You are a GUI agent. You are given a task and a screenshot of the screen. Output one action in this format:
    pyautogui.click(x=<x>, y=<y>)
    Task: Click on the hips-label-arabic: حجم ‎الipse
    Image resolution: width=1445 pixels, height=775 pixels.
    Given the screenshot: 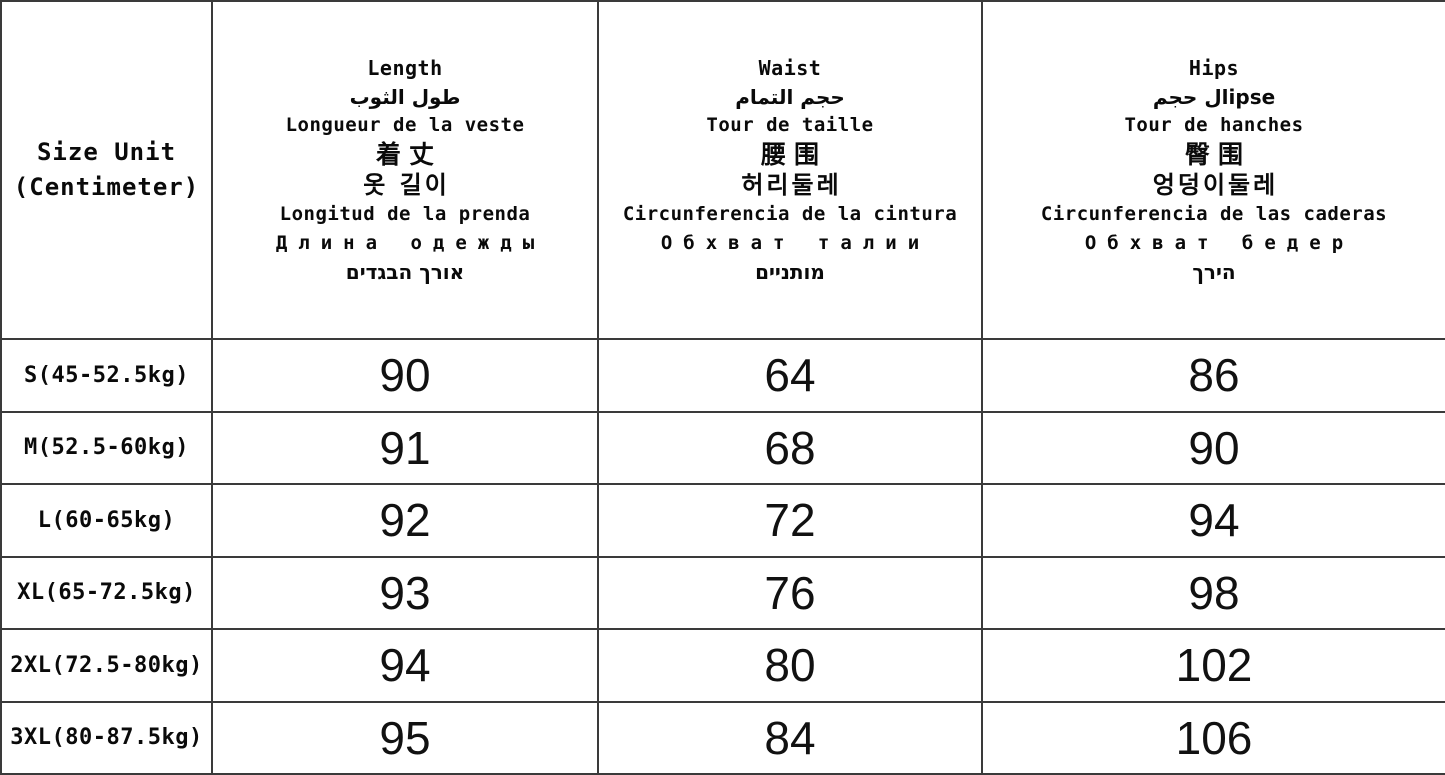 What is the action you would take?
    pyautogui.click(x=1214, y=96)
    